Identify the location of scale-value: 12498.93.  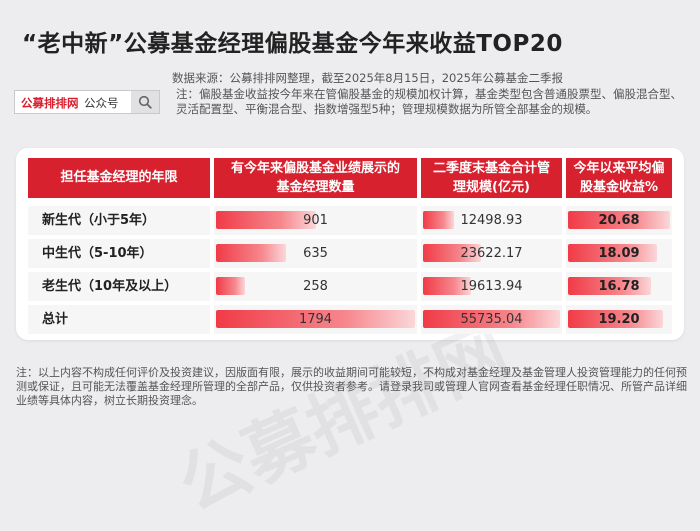
(491, 220).